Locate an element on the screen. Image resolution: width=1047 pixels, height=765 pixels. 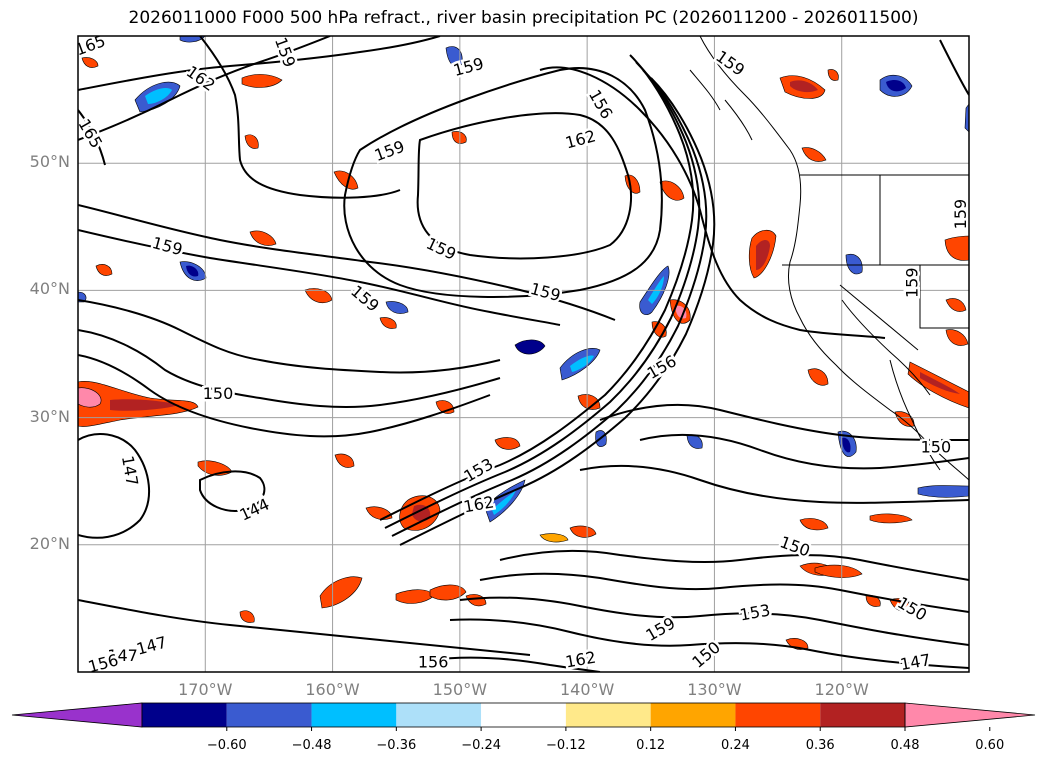
contour-label-halo: 147 is located at coordinates (122, 655).